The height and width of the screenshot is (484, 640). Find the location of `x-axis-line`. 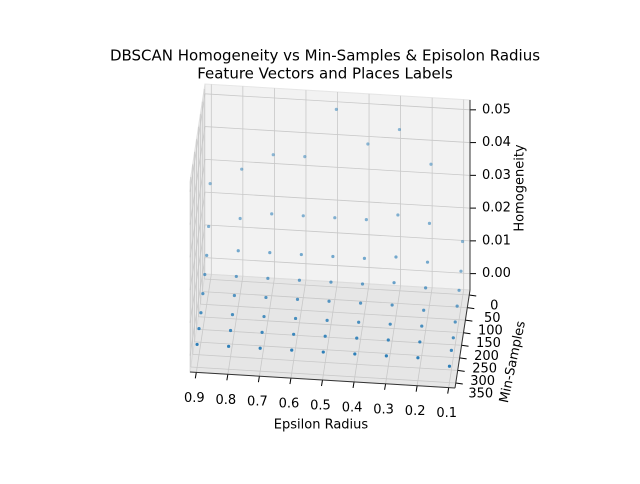

x-axis-line is located at coordinates (322, 380).